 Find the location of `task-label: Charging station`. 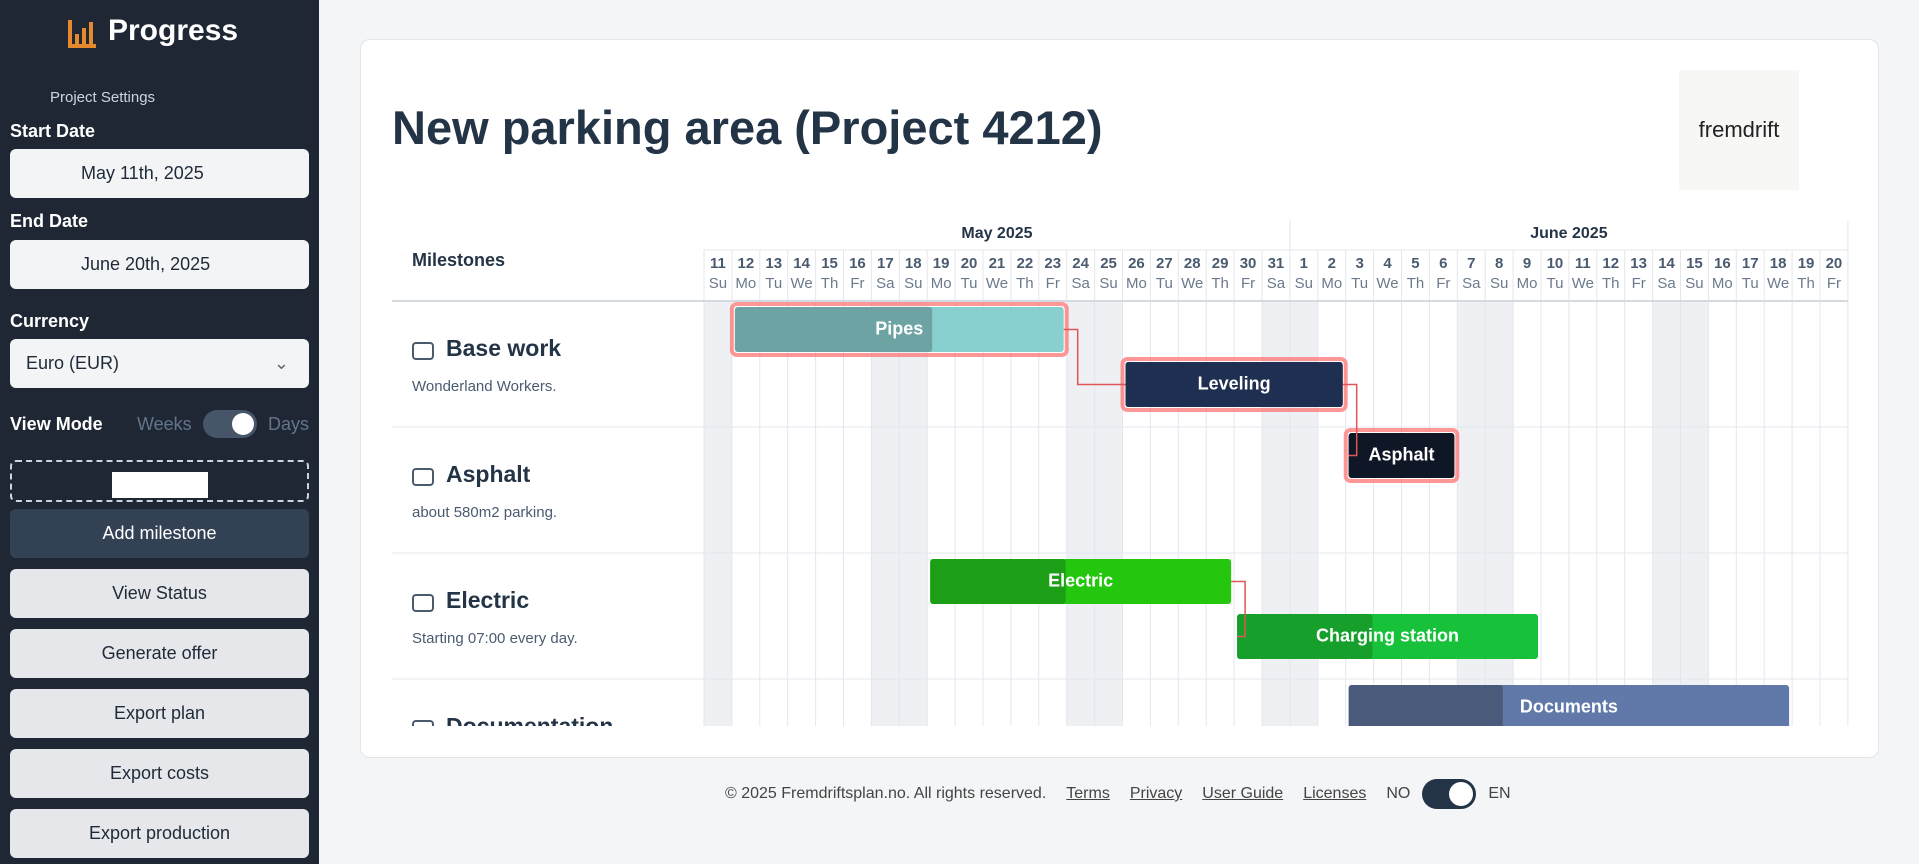

task-label: Charging station is located at coordinates (1387, 635).